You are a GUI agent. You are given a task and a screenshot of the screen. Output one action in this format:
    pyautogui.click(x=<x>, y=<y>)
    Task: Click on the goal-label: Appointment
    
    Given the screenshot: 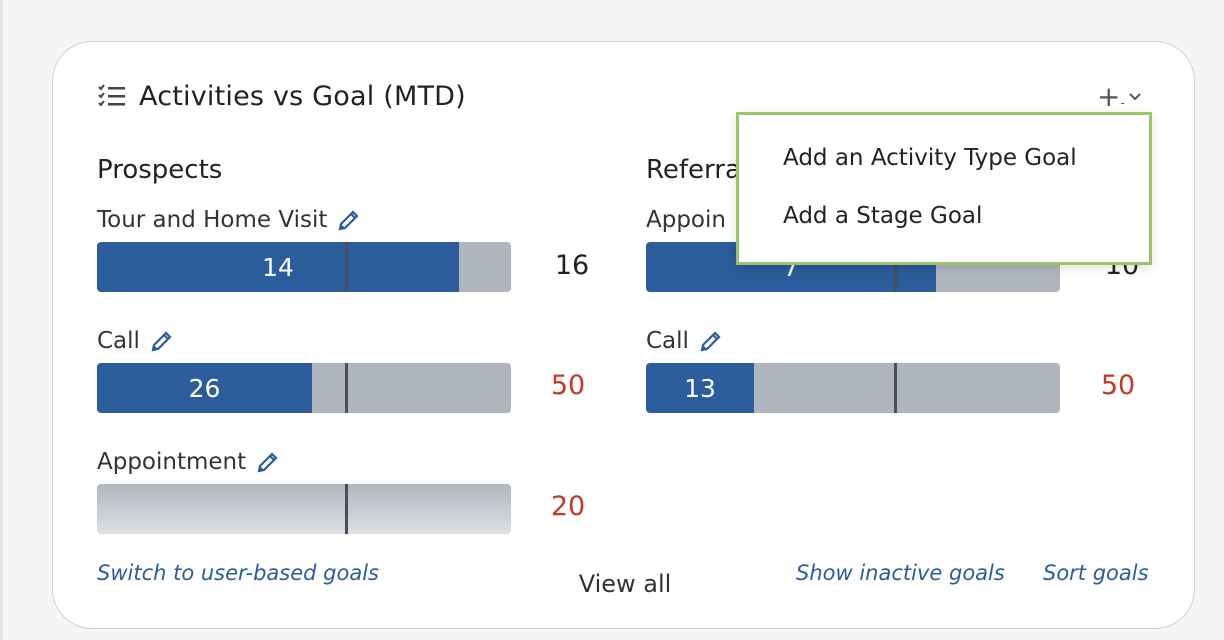 What is the action you would take?
    pyautogui.click(x=188, y=462)
    